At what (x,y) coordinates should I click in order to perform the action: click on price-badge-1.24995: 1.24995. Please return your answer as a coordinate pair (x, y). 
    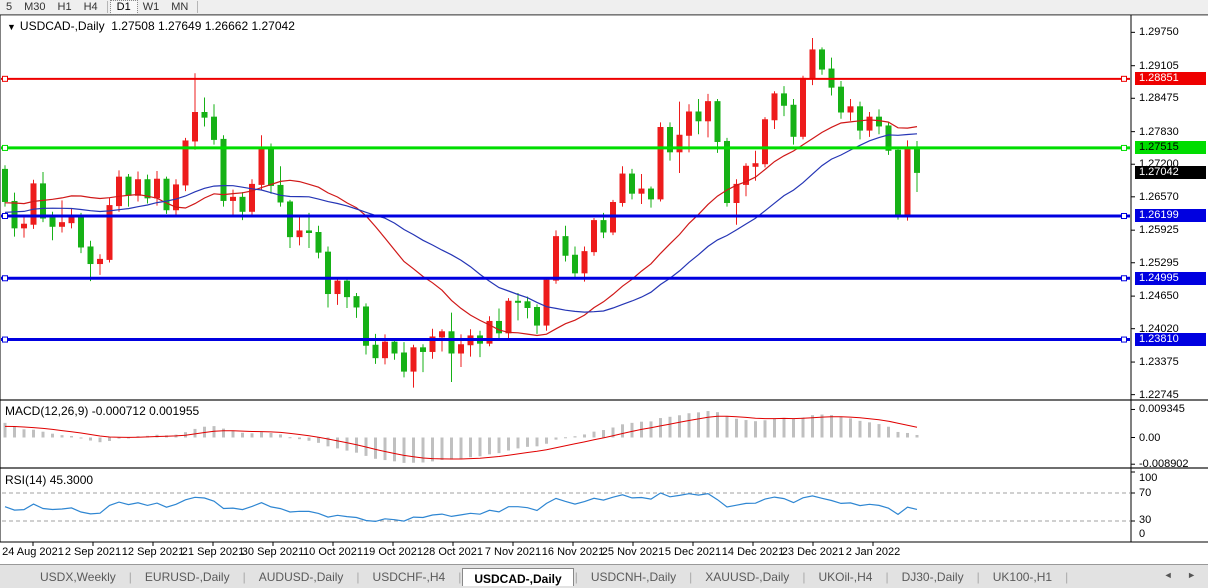
    Looking at the image, I should click on (1170, 278).